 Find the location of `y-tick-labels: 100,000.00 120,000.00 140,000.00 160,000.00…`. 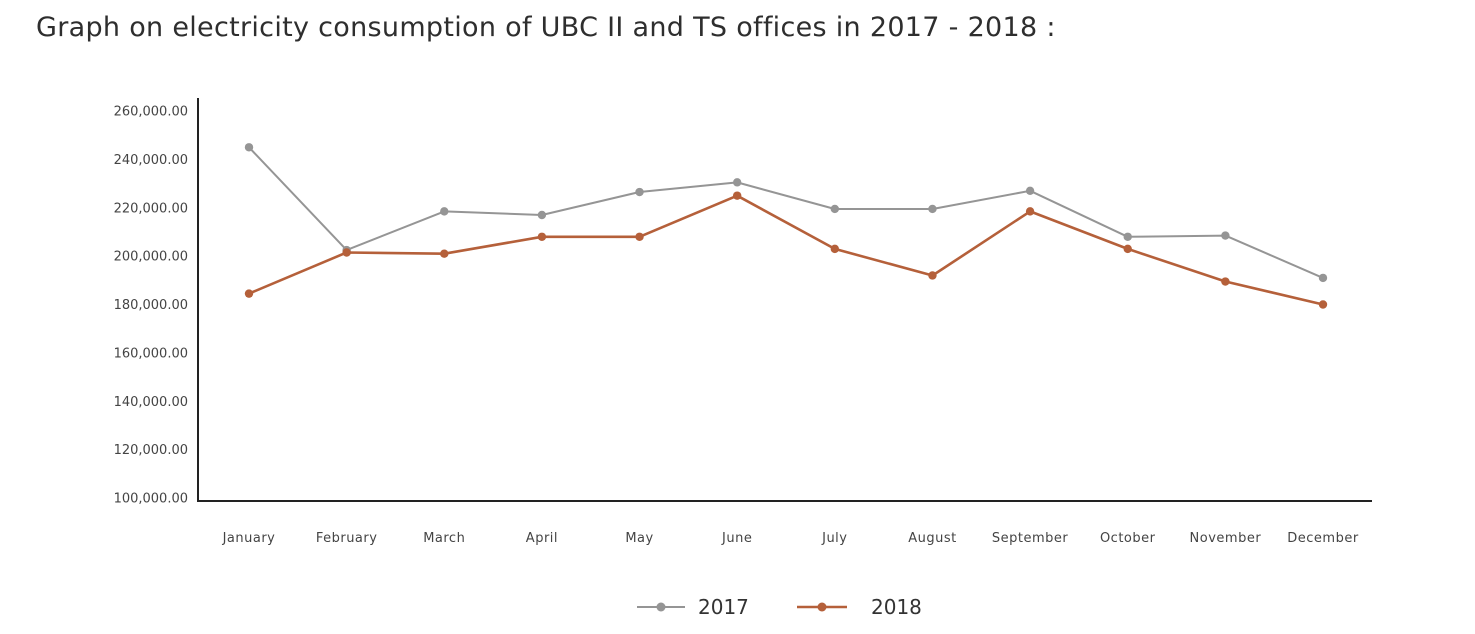

y-tick-labels: 100,000.00 120,000.00 140,000.00 160,000.00… is located at coordinates (151, 306).